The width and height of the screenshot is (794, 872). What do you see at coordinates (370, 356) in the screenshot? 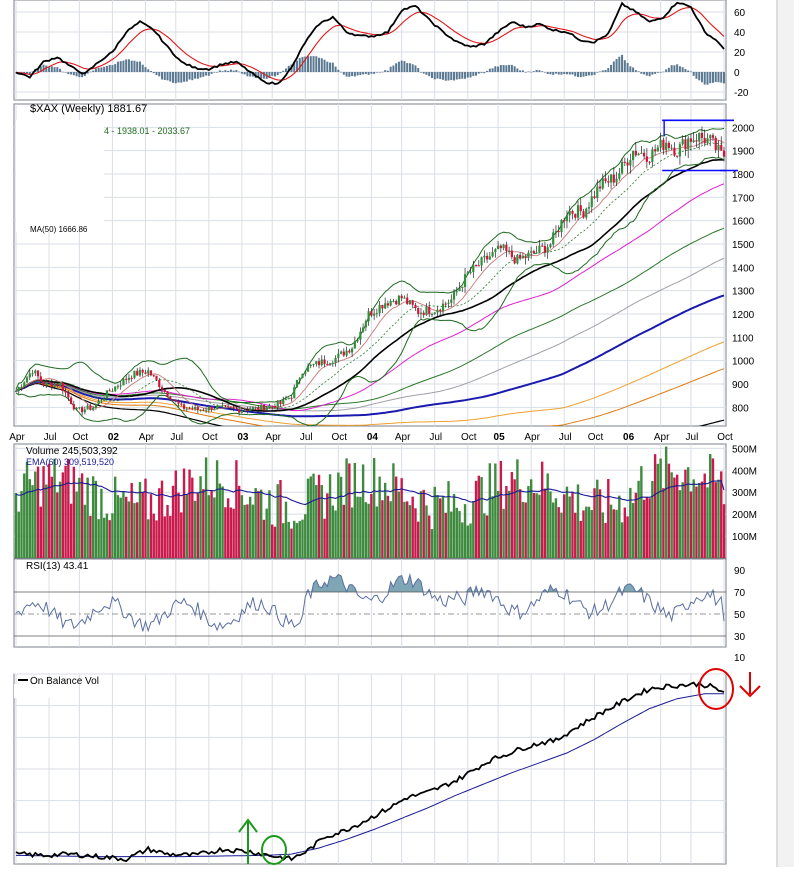
I see `ma-blue` at bounding box center [370, 356].